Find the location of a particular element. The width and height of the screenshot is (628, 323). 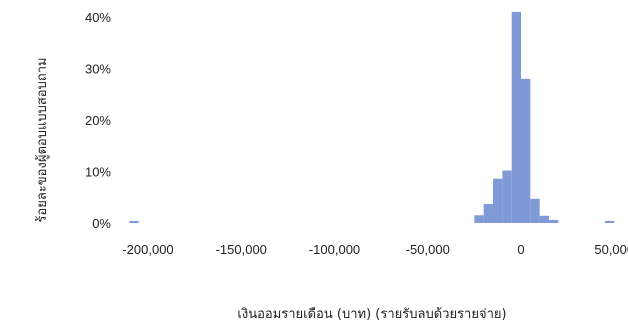

y-tick-label: 30% is located at coordinates (98, 69).